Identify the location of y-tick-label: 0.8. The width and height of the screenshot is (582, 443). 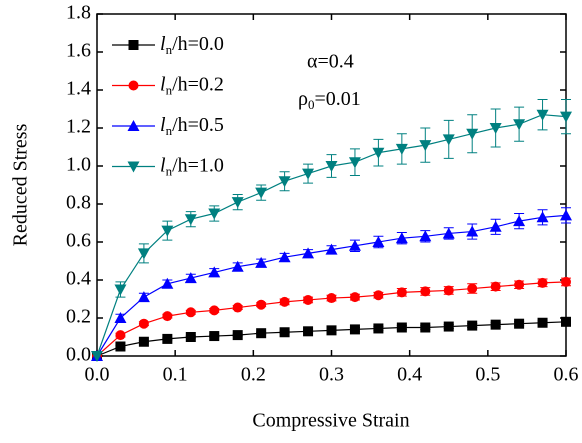
(78, 203).